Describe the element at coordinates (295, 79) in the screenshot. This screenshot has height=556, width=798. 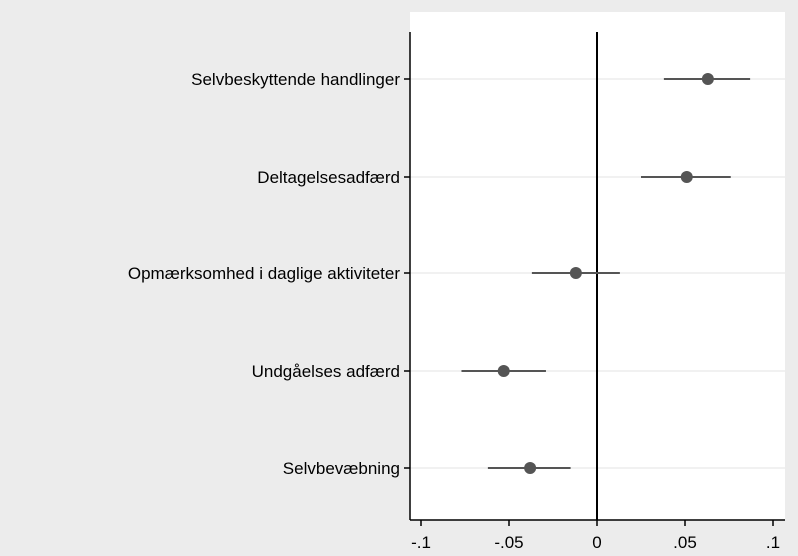
I see `category-label: Selvbeskyttende handlinger` at that location.